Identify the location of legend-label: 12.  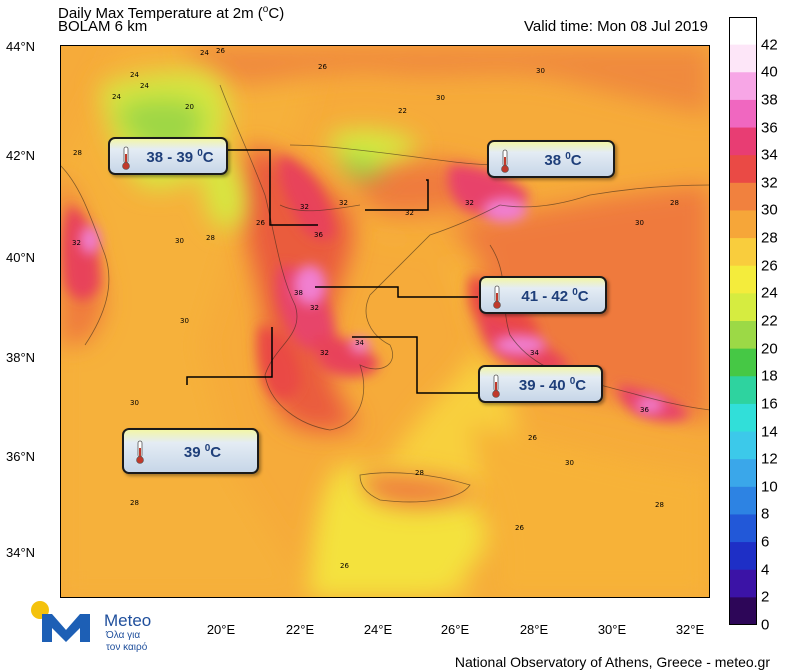
(769, 459).